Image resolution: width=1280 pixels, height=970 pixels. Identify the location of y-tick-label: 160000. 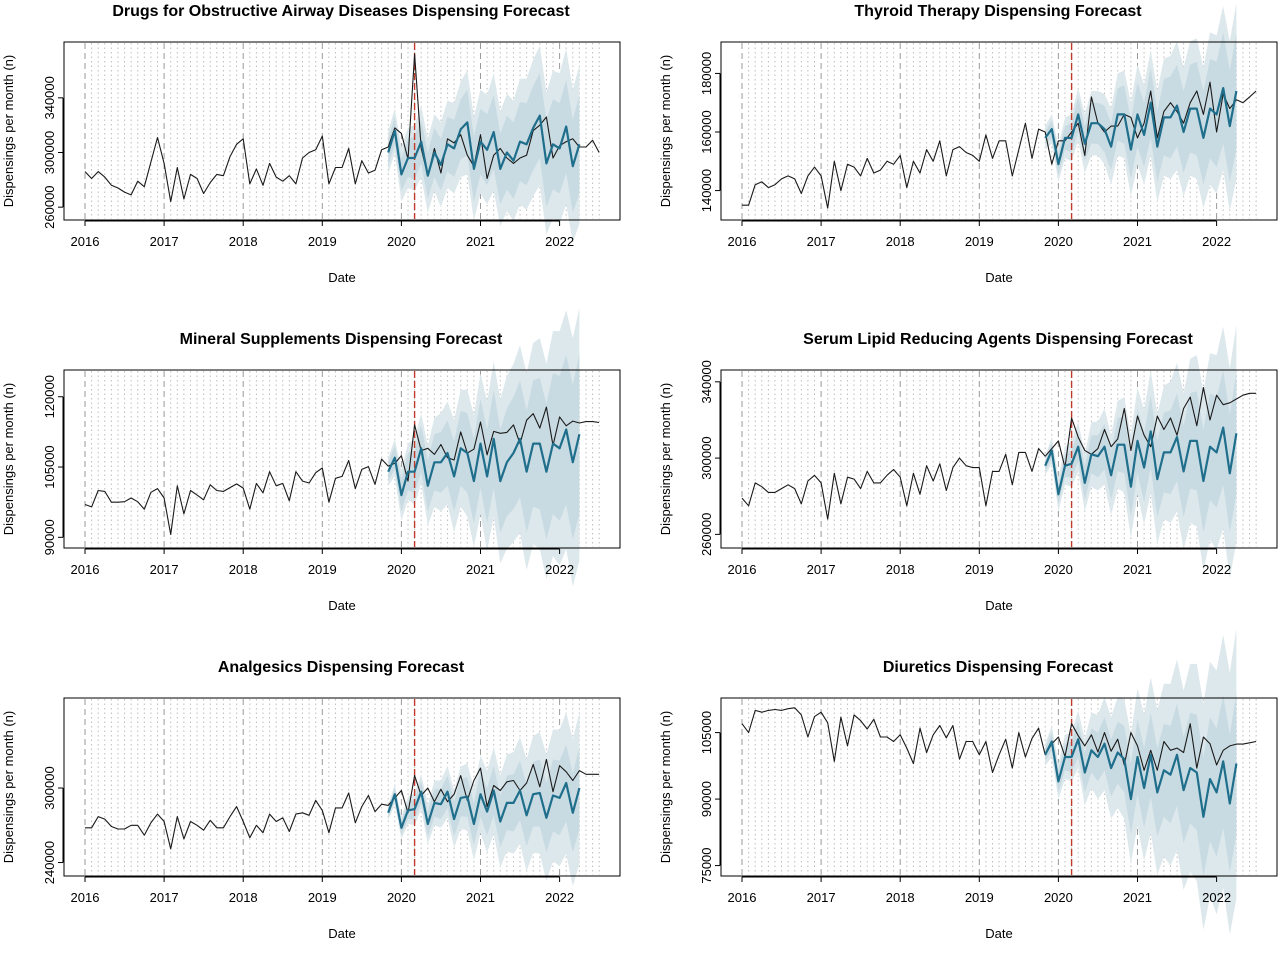
(706, 131).